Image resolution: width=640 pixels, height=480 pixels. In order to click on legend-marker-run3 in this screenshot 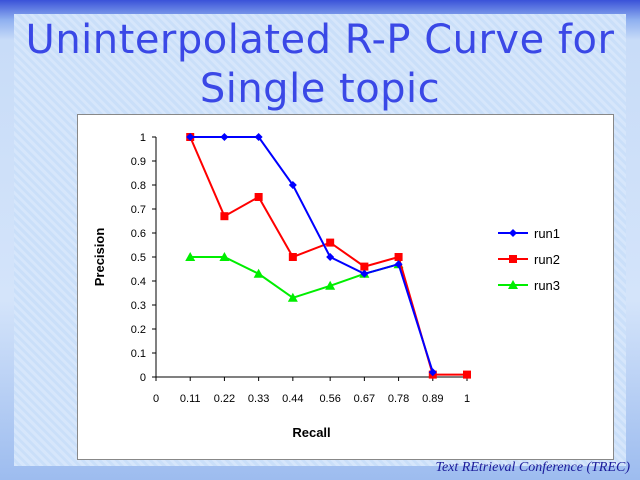, I will do `click(513, 284)`.